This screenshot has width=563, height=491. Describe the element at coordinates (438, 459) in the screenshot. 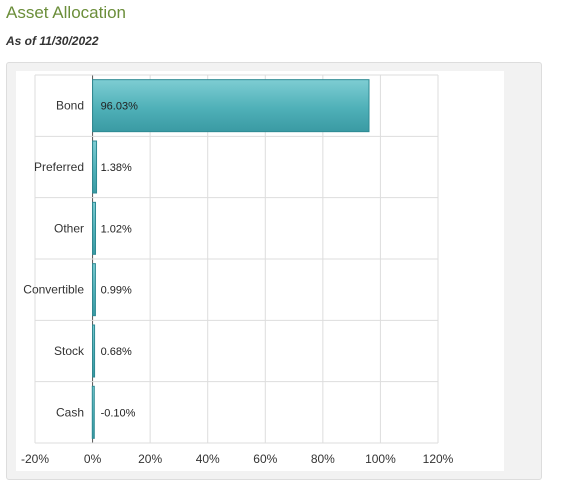

I see `x-tick-label: 120%` at that location.